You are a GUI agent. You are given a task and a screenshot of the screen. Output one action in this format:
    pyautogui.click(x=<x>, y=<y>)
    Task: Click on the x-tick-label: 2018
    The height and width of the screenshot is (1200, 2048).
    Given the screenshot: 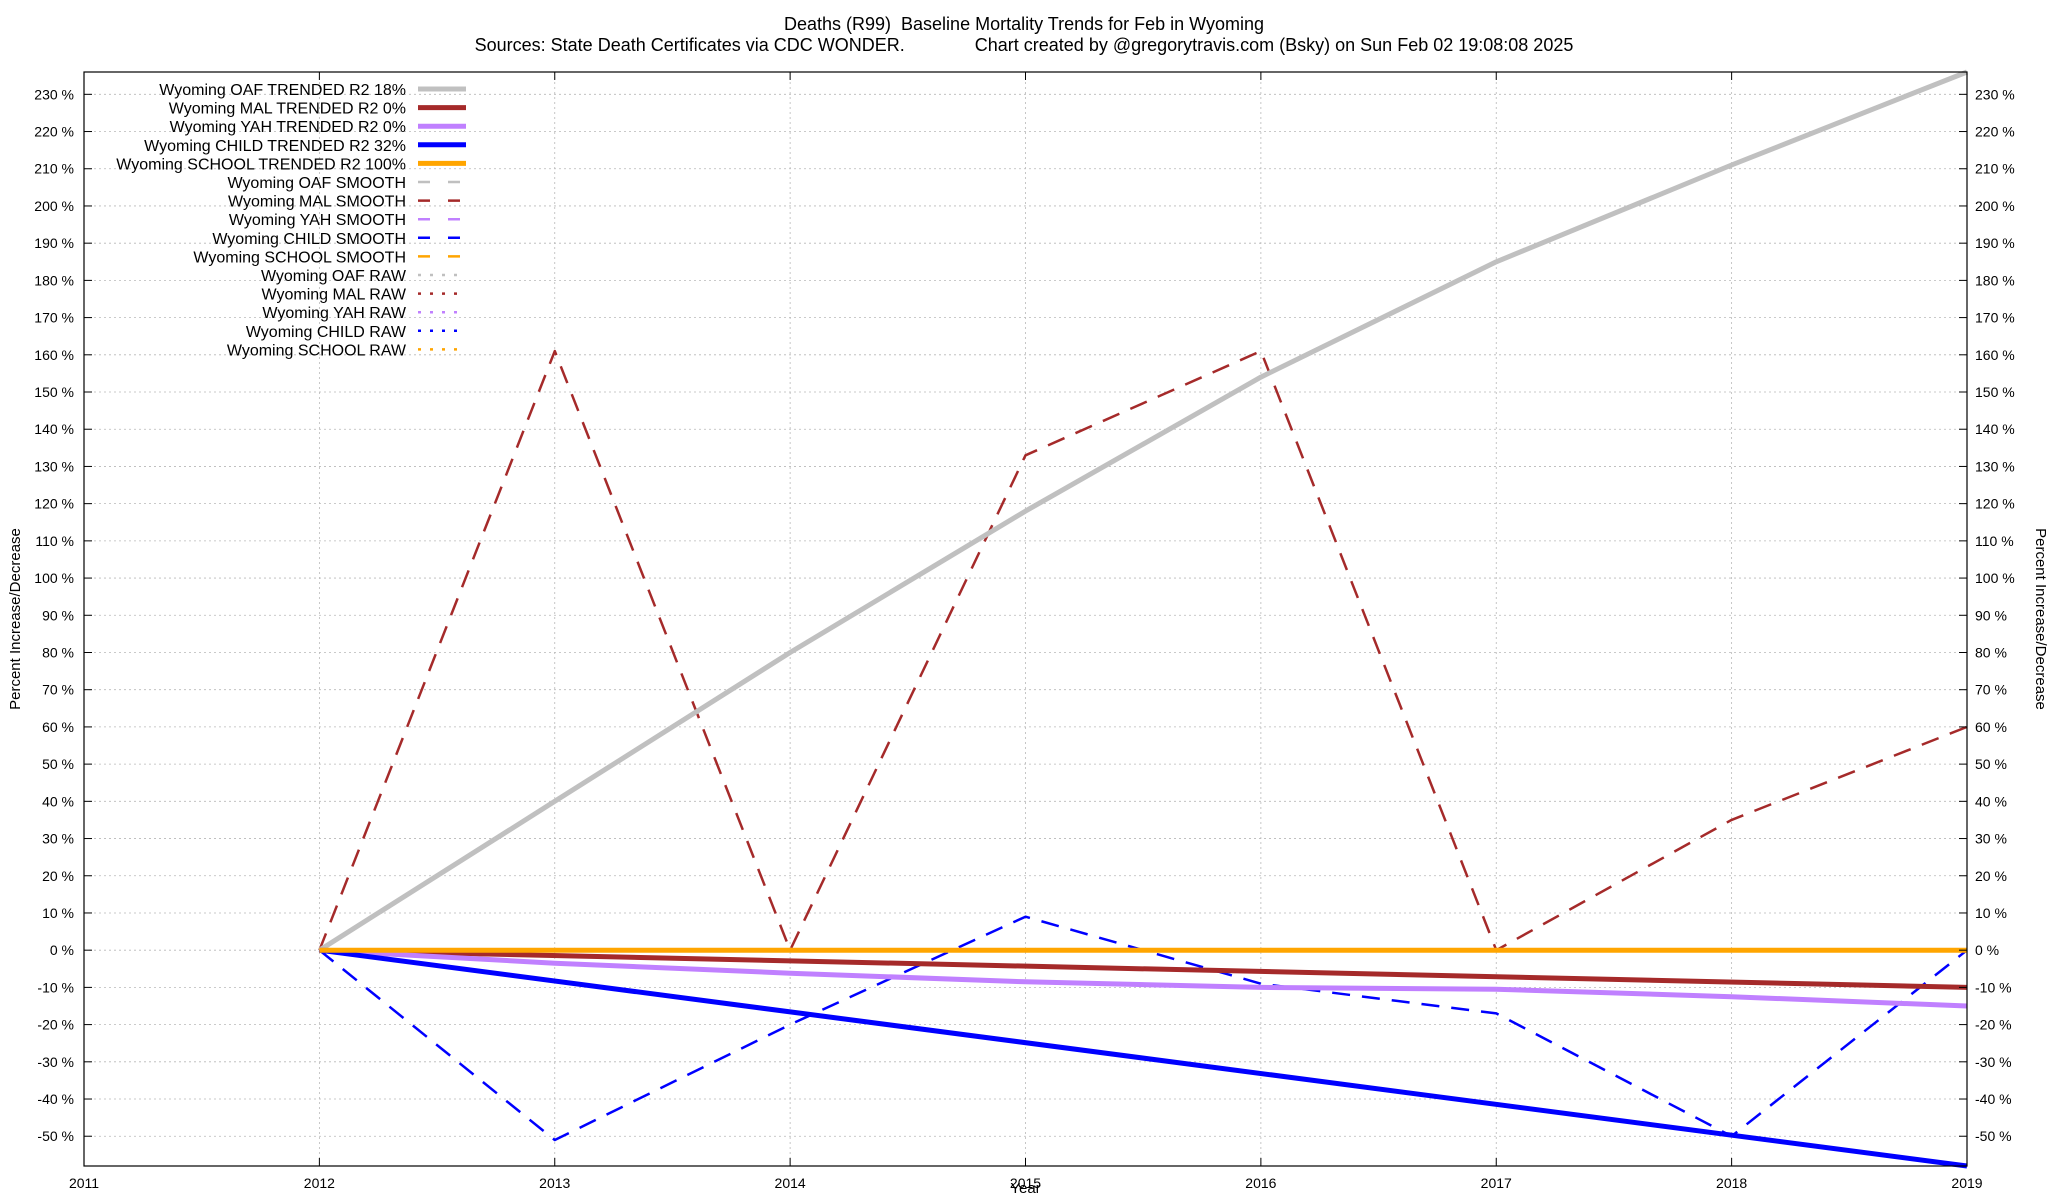 What is the action you would take?
    pyautogui.click(x=1731, y=1183)
    